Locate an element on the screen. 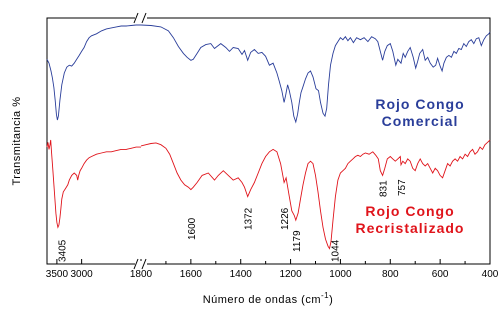 The image size is (500, 324). series-line-1-high-range is located at coordinates (93, 72).